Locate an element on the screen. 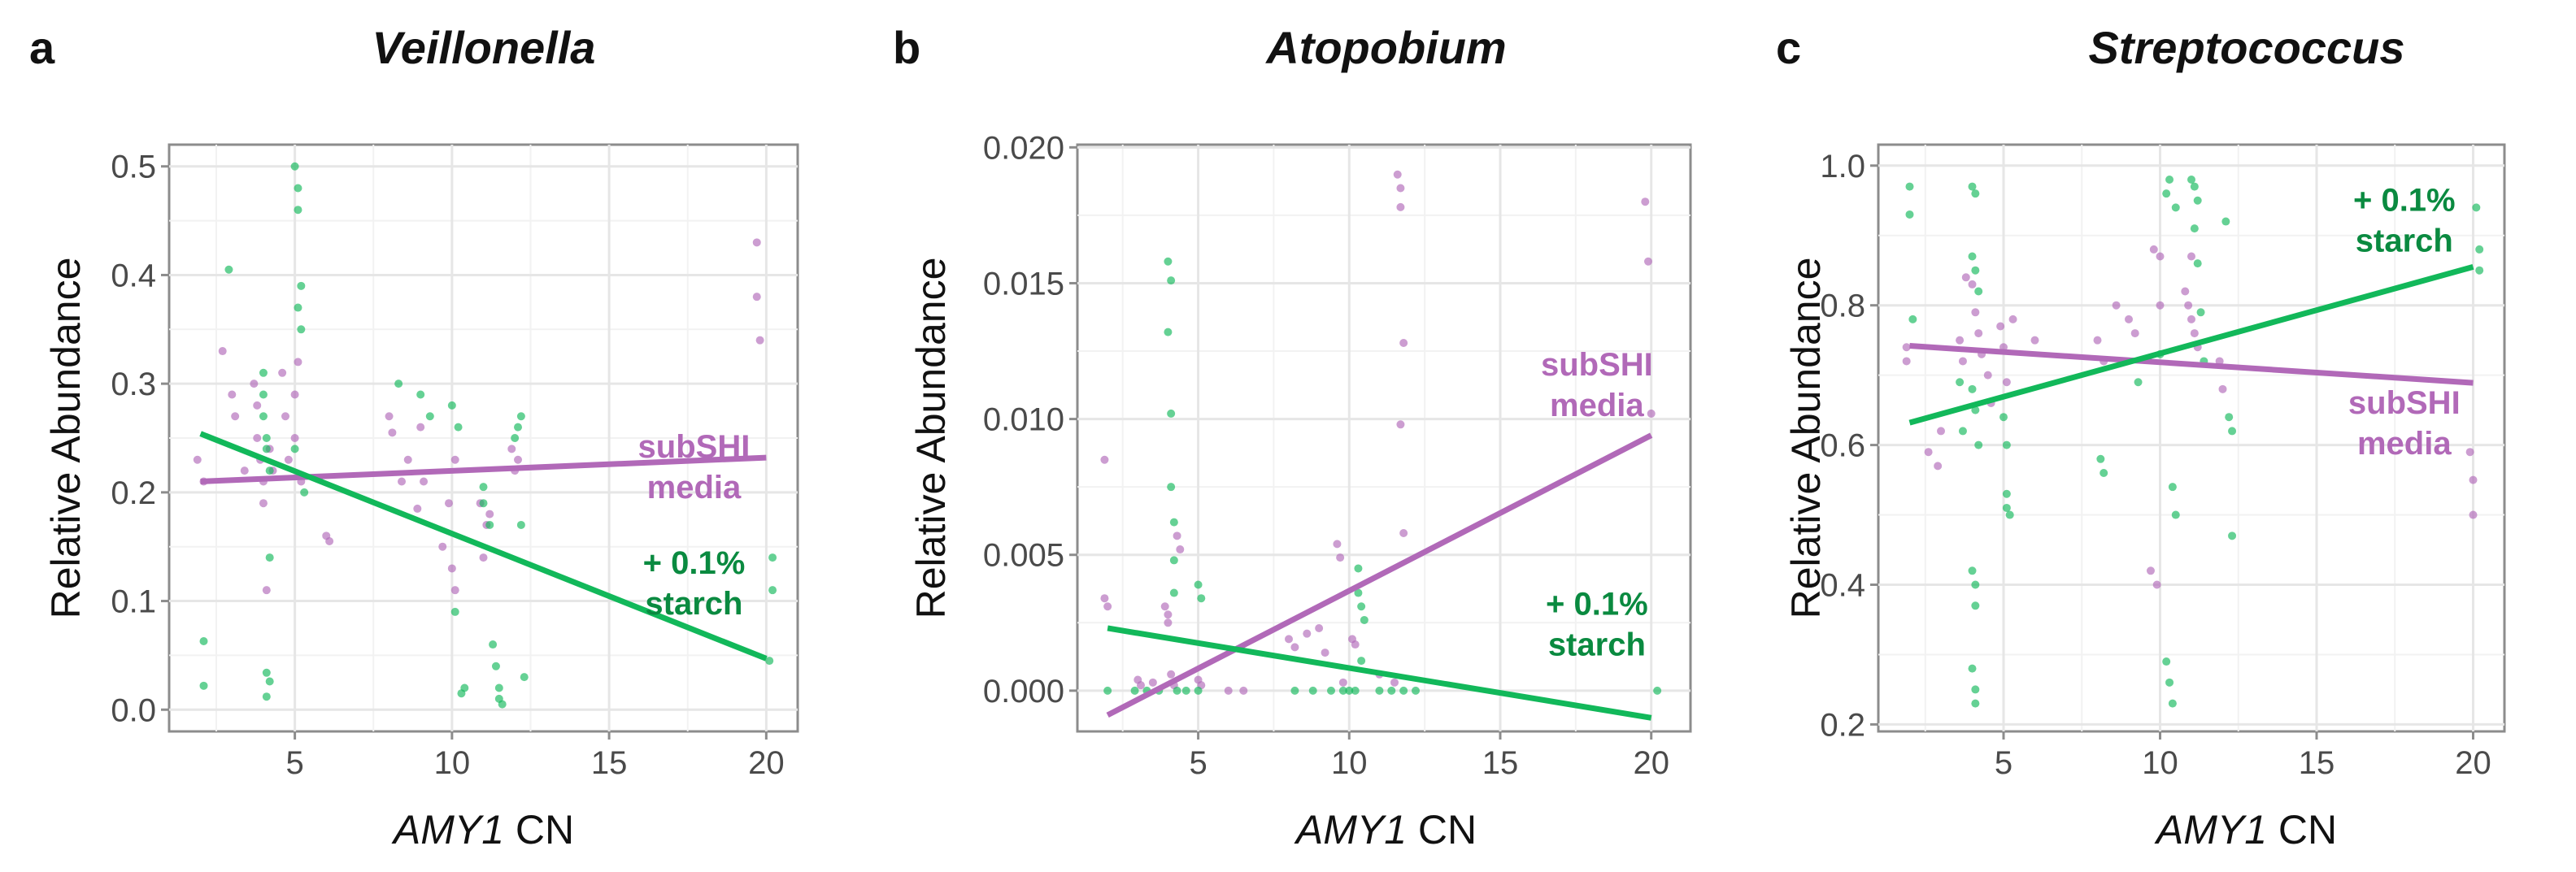 The width and height of the screenshot is (2576, 872). panel-c-y-ticks: 0.2 0.4 0.6 0.8 1.0 is located at coordinates (1849, 446).